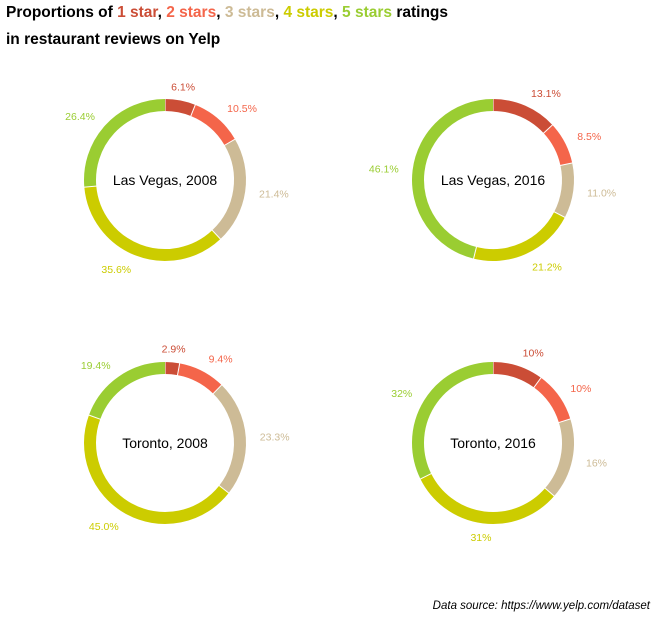  I want to click on title-category-3: 3 stars, so click(249, 12).